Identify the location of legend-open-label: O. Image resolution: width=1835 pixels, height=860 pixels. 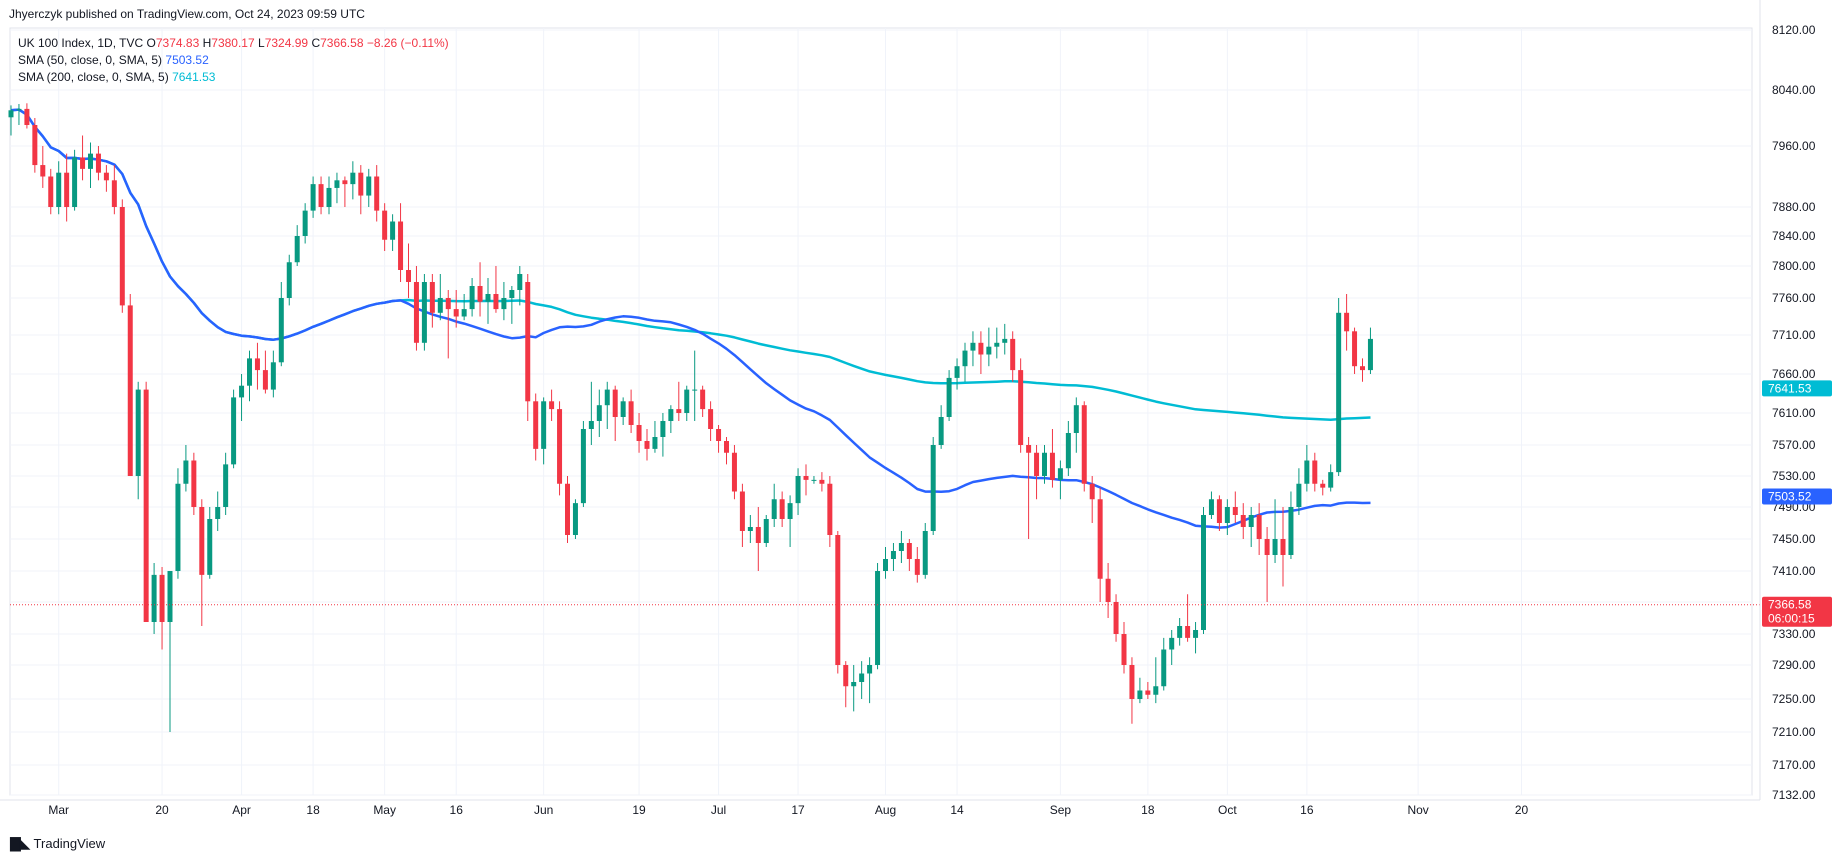
(151, 43).